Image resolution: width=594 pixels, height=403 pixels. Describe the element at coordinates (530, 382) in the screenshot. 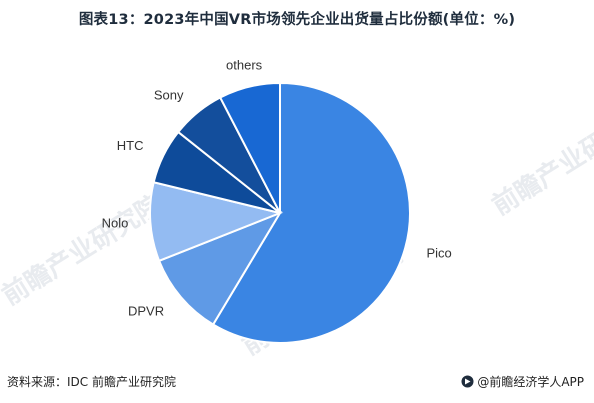

I see `brand-credit-text: @前瞻经济学人APP` at that location.